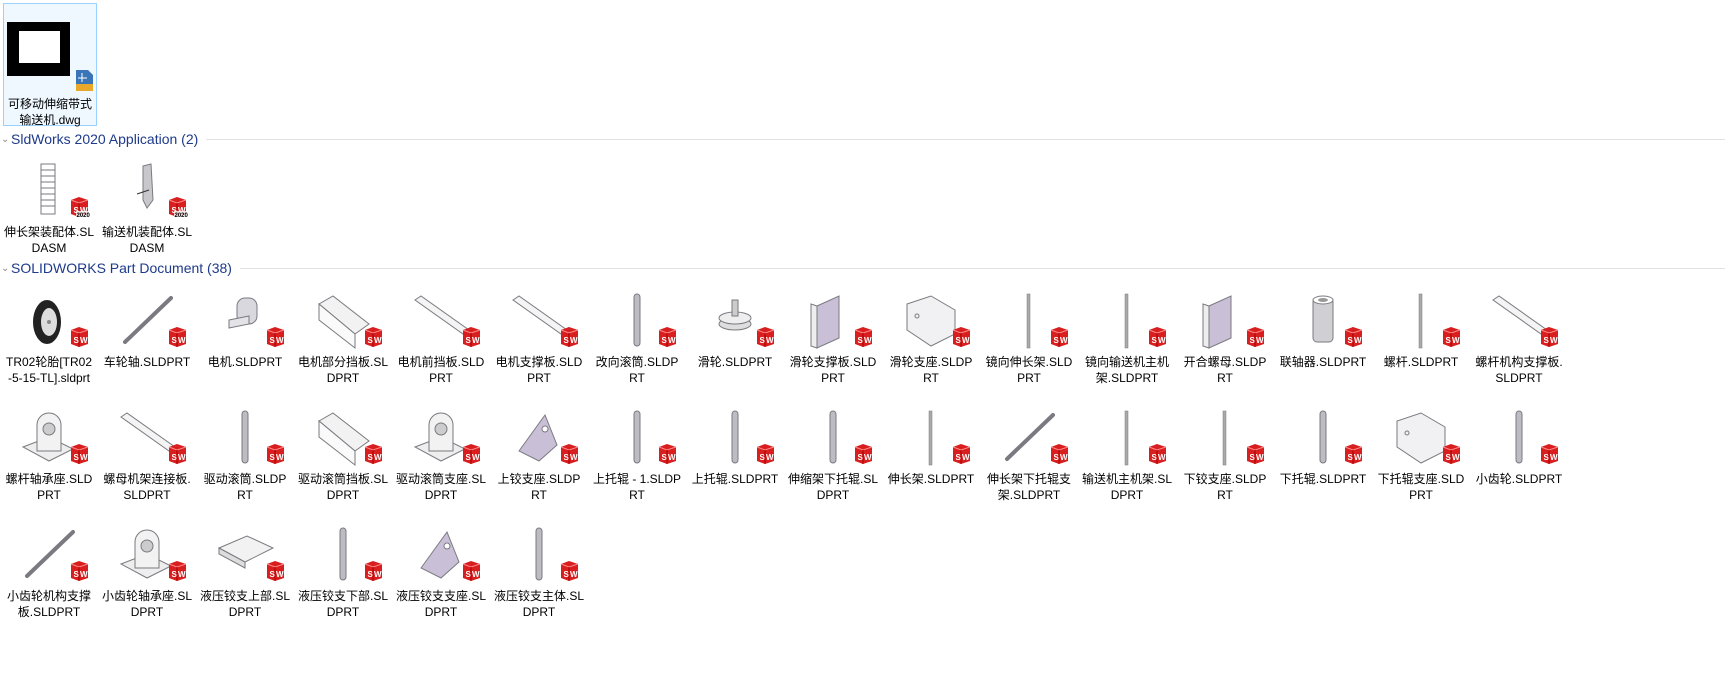 The image size is (1725, 681). Describe the element at coordinates (862, 268) in the screenshot. I see `group-header-parts: ⌄ SOLIDWORKS Part Document (38)` at that location.